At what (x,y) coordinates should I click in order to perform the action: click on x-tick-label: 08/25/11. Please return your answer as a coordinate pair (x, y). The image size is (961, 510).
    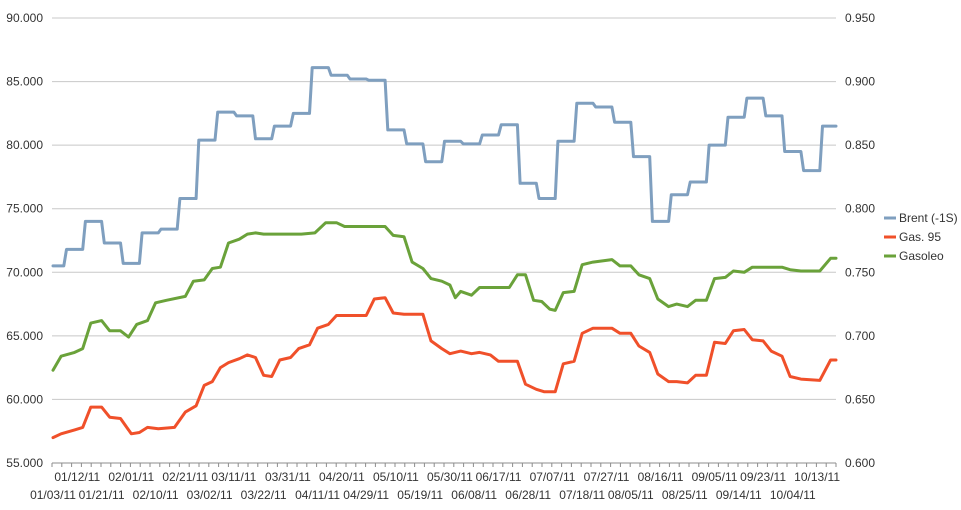
    Looking at the image, I should click on (685, 495).